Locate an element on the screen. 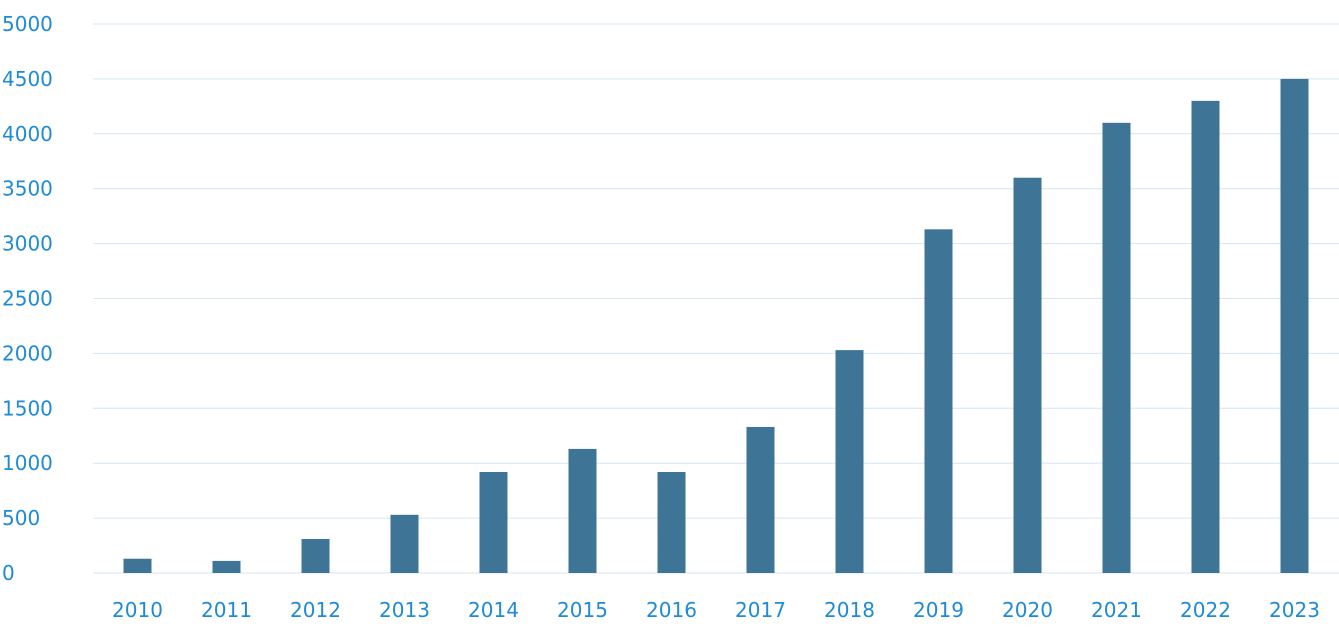 This screenshot has height=630, width=1339. x-tick-label: 2016 is located at coordinates (671, 610).